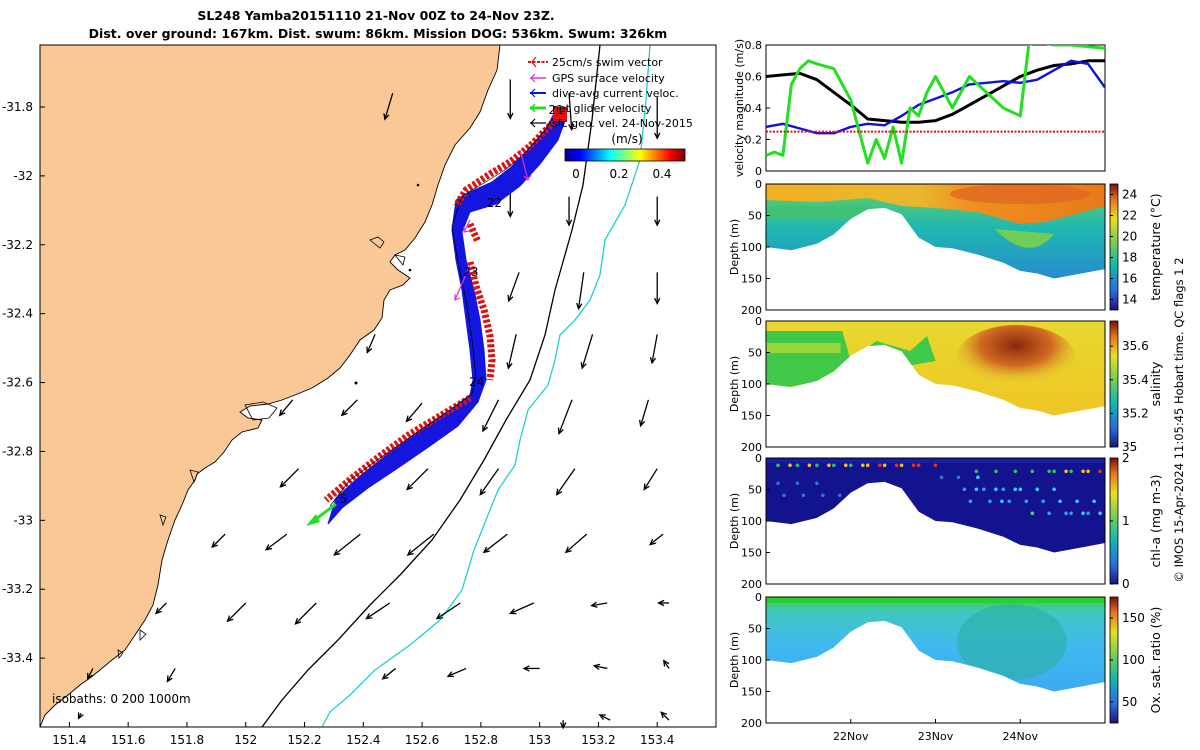 The width and height of the screenshot is (1200, 750). I want to click on velocity-panel: 0 0.2 0.4 0.6 0.8 velocity magnitude (m/s), so click(919, 108).